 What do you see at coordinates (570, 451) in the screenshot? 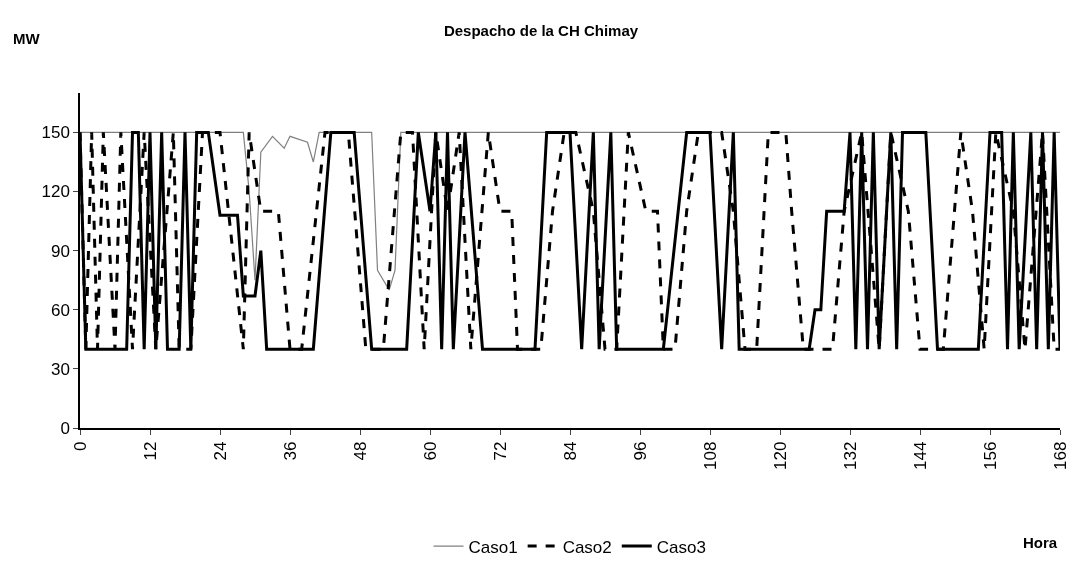
I see `x-tick-label: 84` at bounding box center [570, 451].